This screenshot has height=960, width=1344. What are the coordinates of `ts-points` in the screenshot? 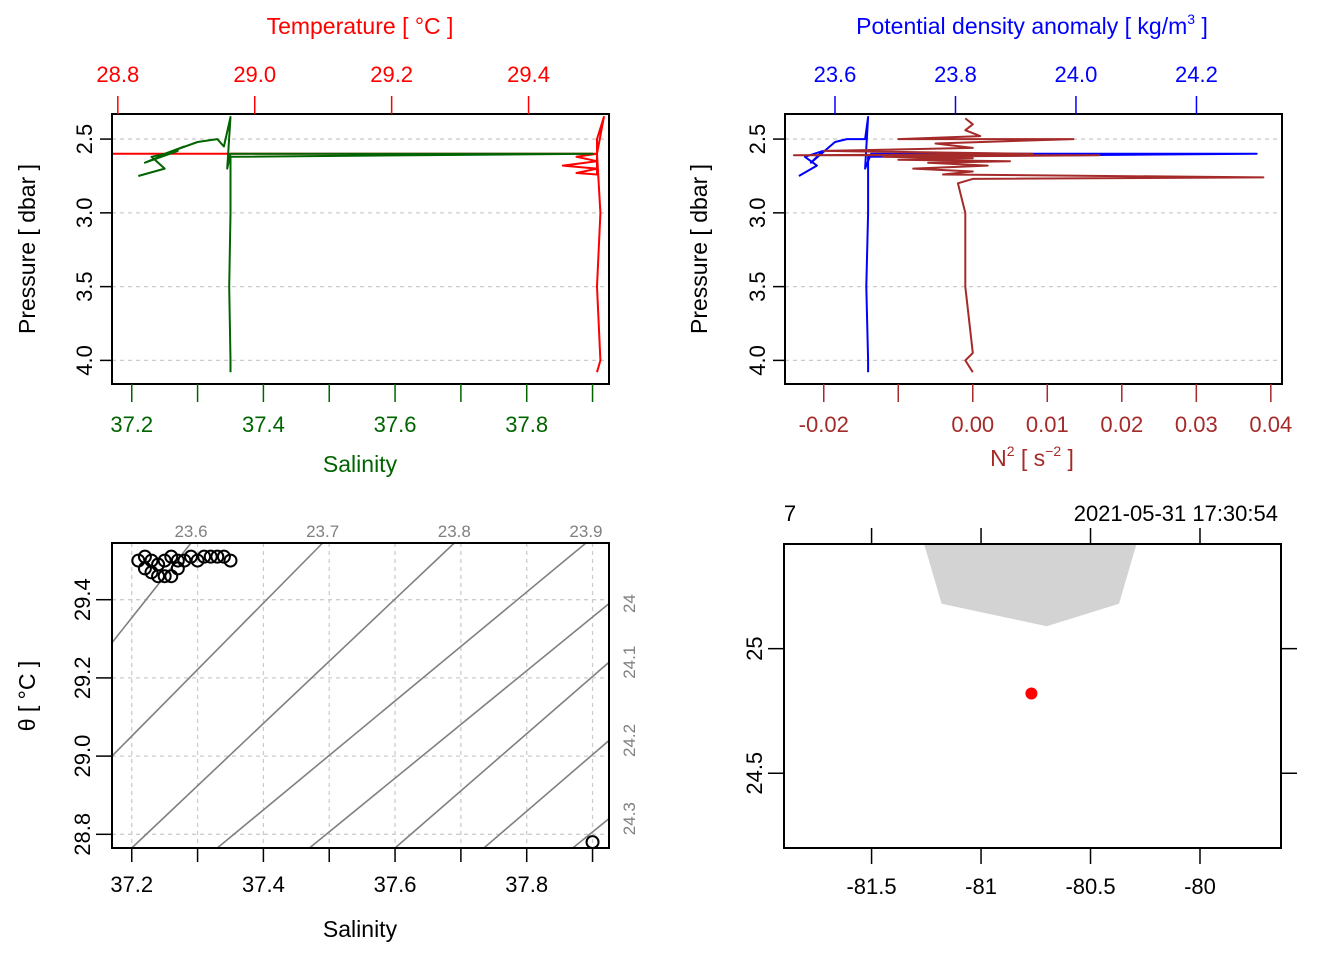 It's located at (365, 699).